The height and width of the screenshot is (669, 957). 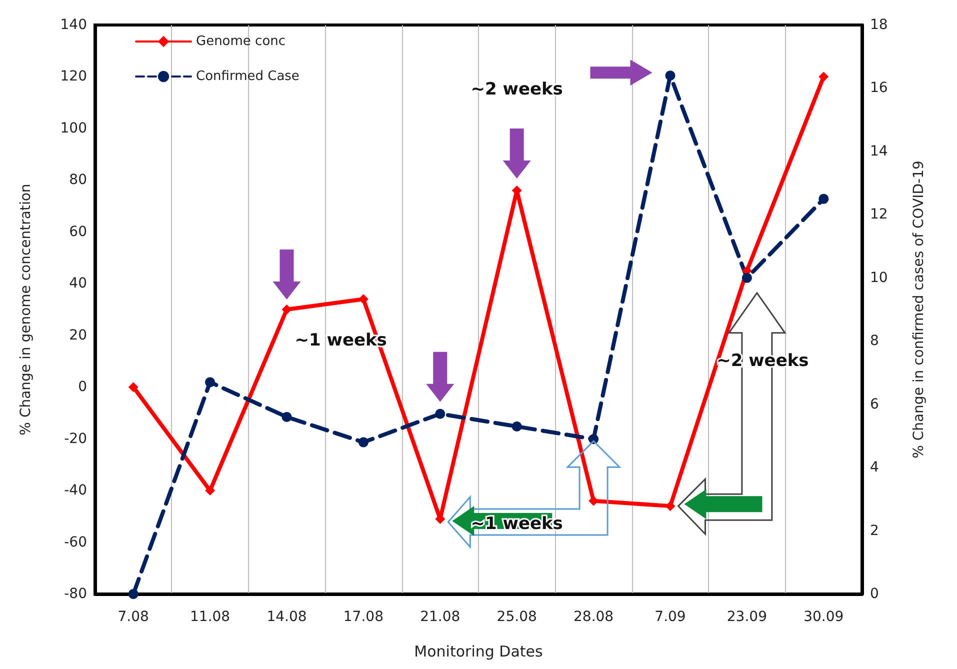 I want to click on y2-axis-title: % Change in confirmed cases of COVID-19, so click(x=919, y=309).